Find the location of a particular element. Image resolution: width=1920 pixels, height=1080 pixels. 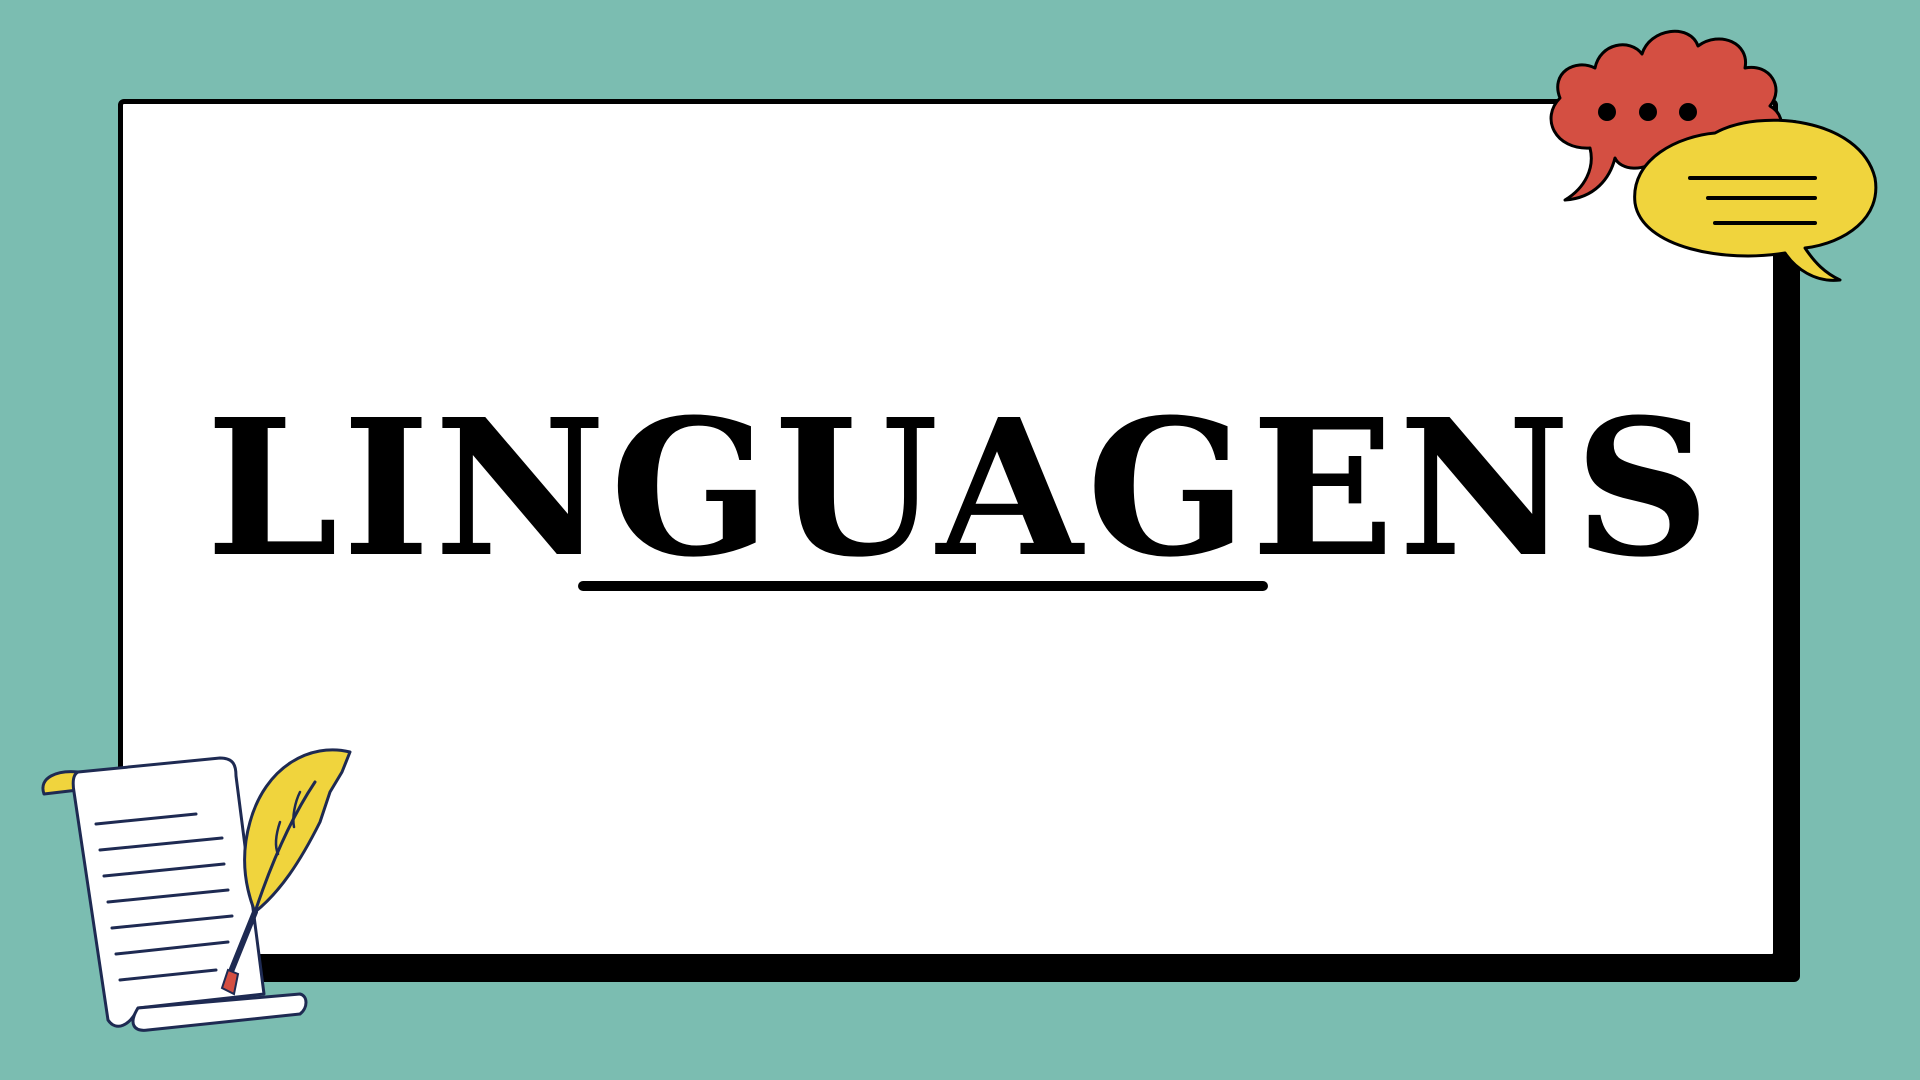

title-underline is located at coordinates (923, 586).